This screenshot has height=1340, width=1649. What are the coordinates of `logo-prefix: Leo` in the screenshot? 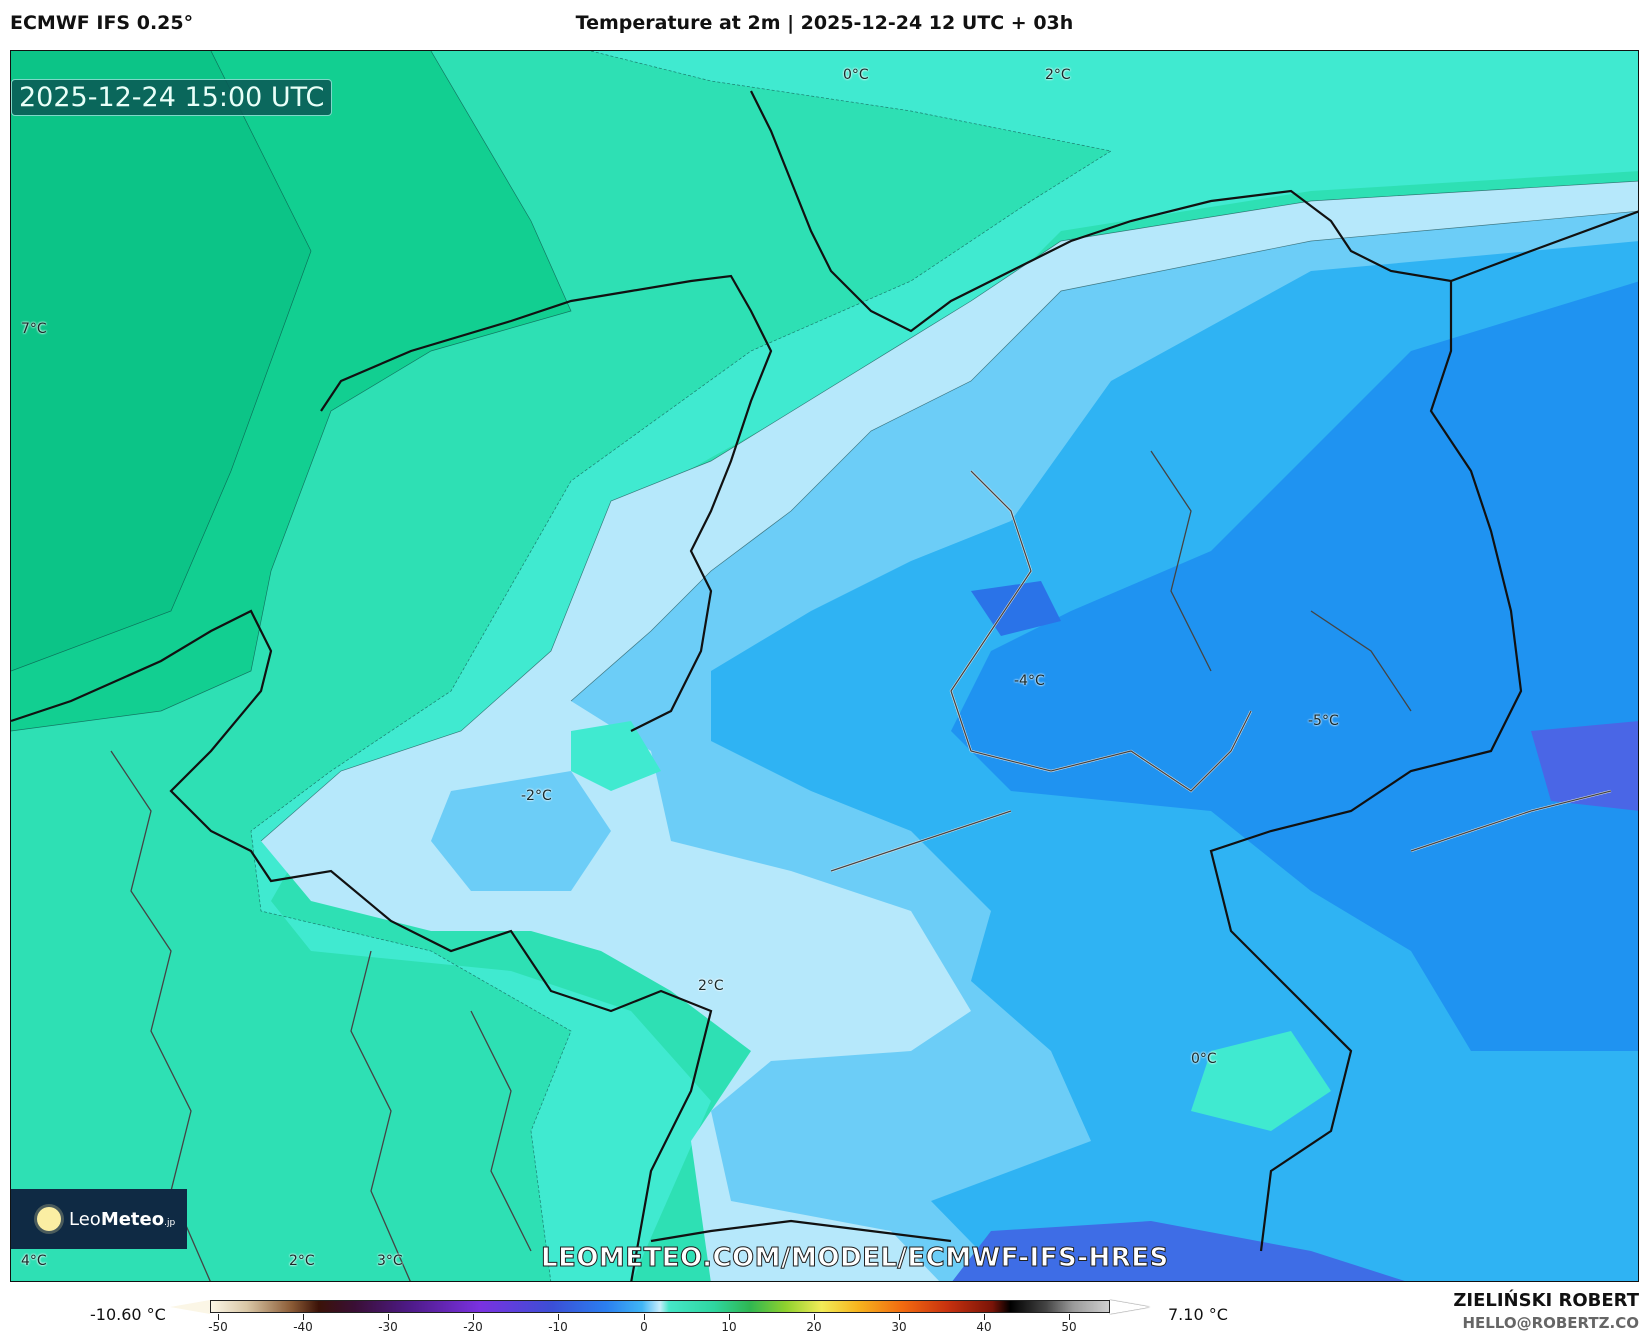 It's located at (85, 1219).